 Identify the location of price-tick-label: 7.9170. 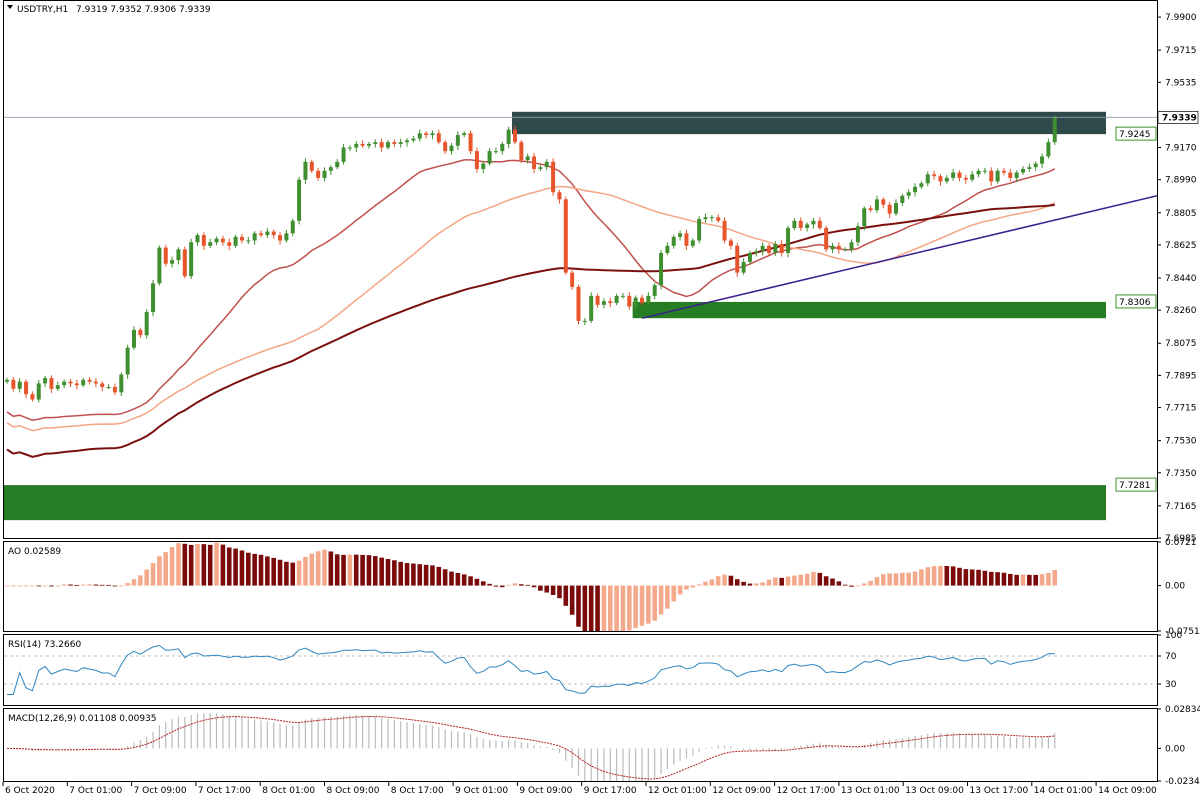
(1181, 149).